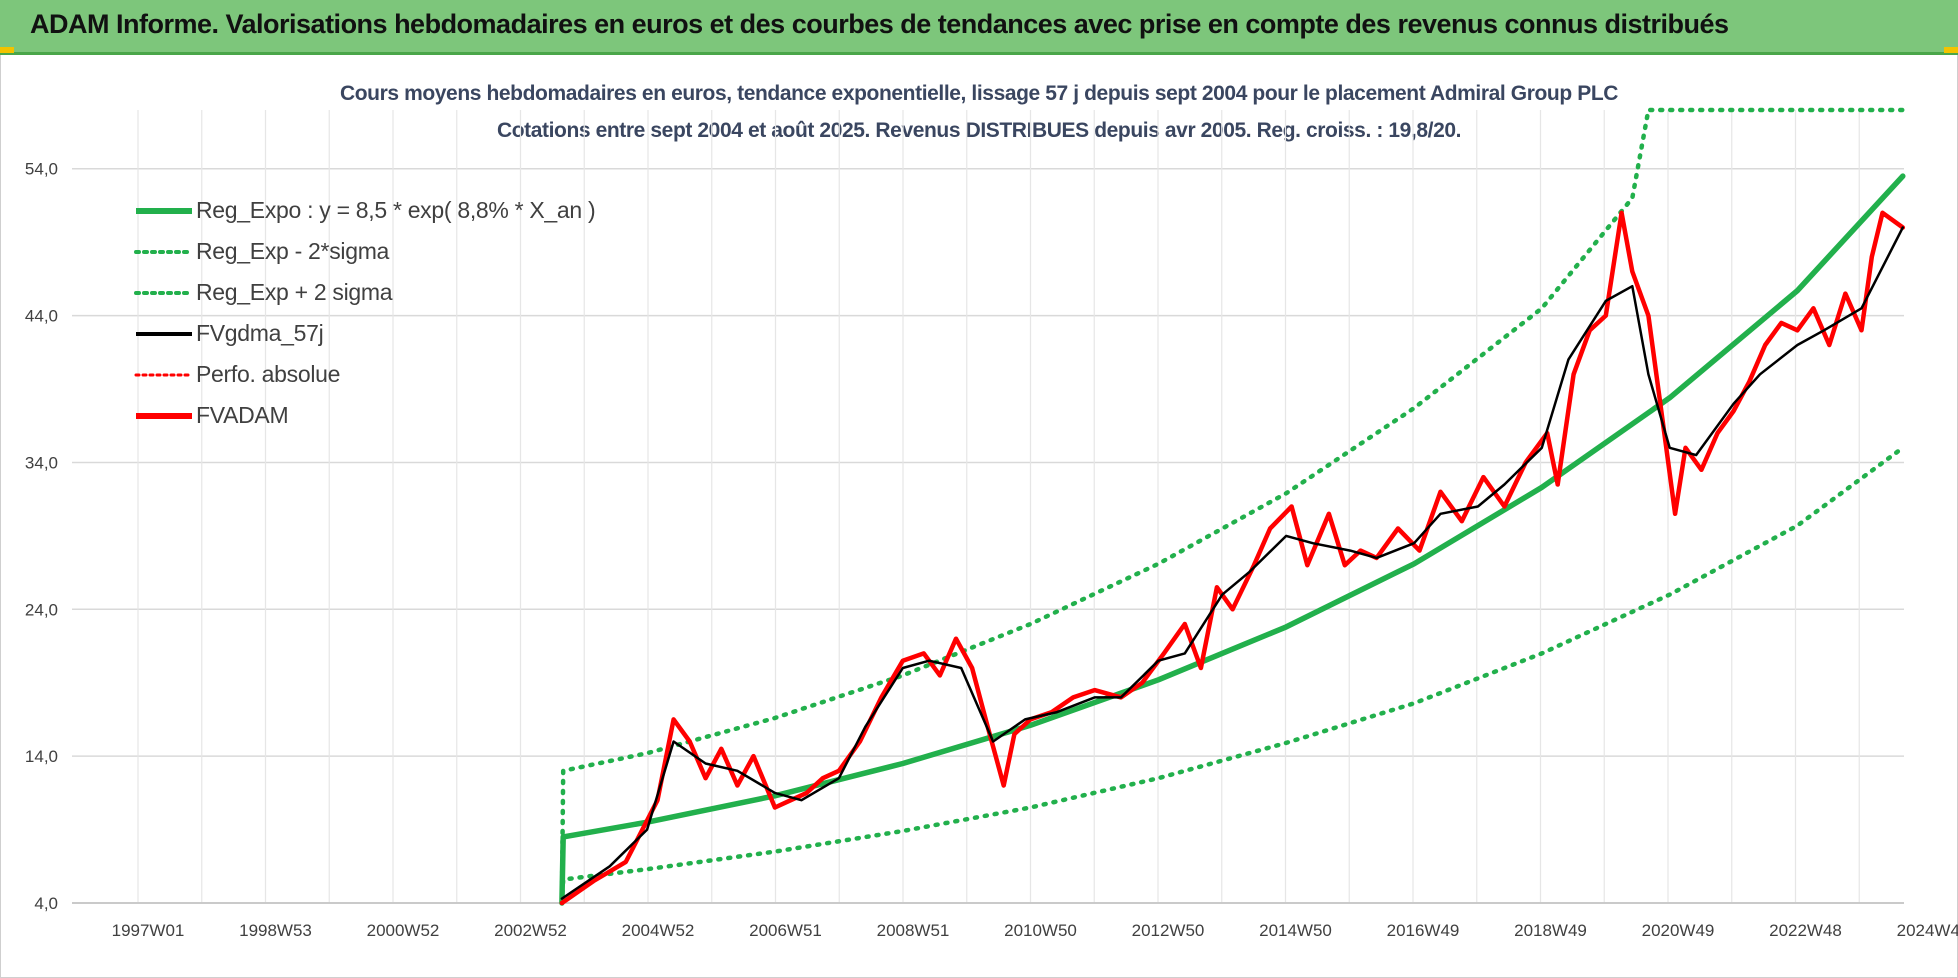  I want to click on legend-swatch-reg-exp-minus, so click(164, 252).